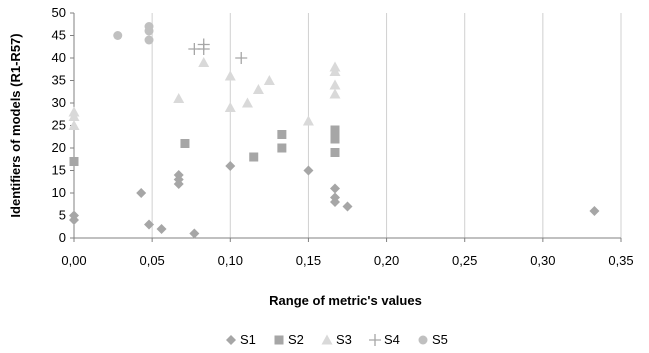 The height and width of the screenshot is (353, 649). What do you see at coordinates (59, 35) in the screenshot?
I see `y-tick-label: 45` at bounding box center [59, 35].